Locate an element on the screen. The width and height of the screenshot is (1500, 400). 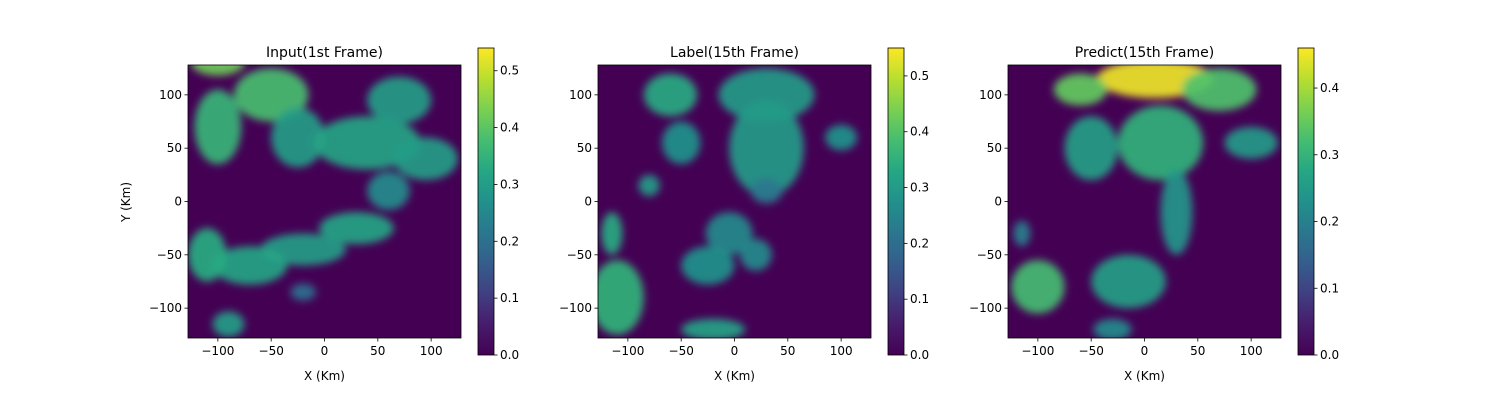
panel-title: Predict(15th Frame) is located at coordinates (1144, 53).